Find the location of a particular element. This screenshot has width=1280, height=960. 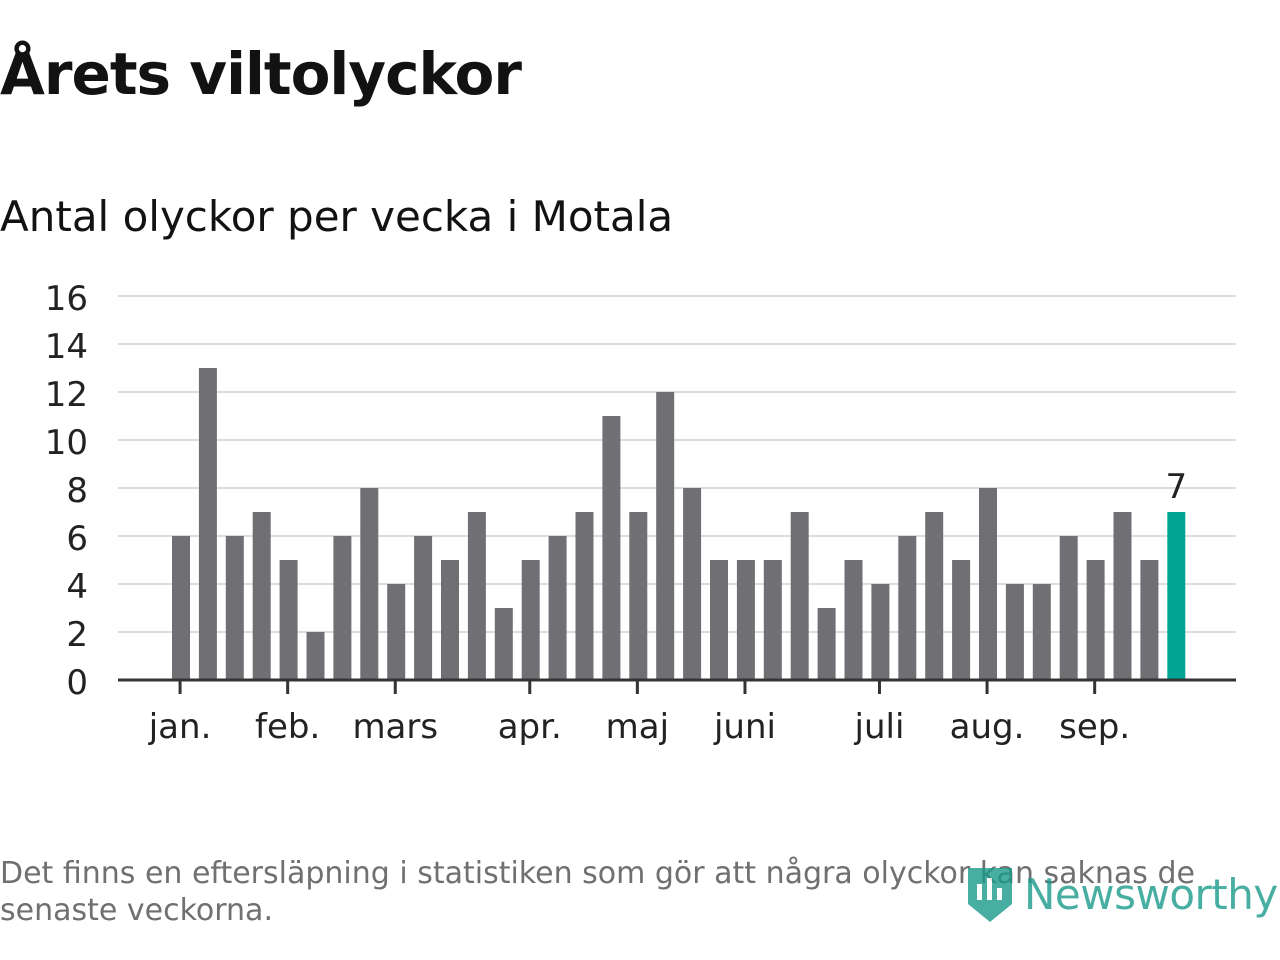

x-tick-label: maj is located at coordinates (637, 727).